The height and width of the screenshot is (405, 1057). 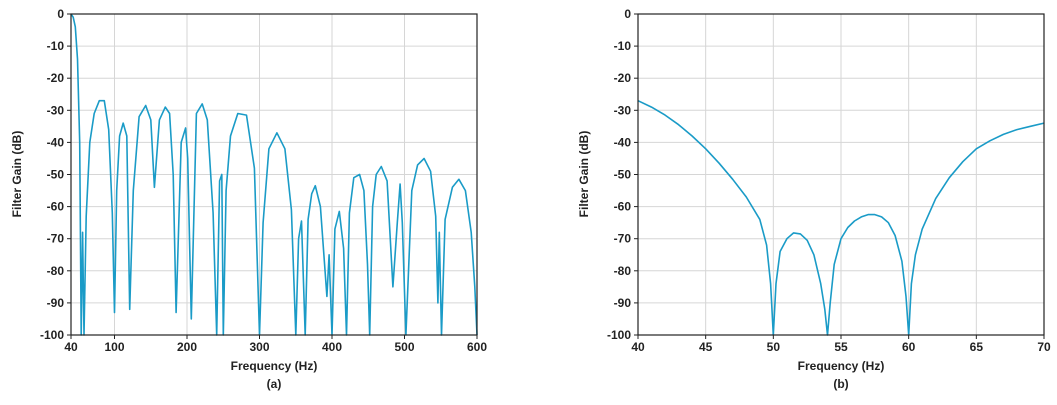 I want to click on chart-a-y-ticks: 0 -10 -20 -30 -40 -50 -60 -70 -80 -90 -100, so click(x=55, y=174).